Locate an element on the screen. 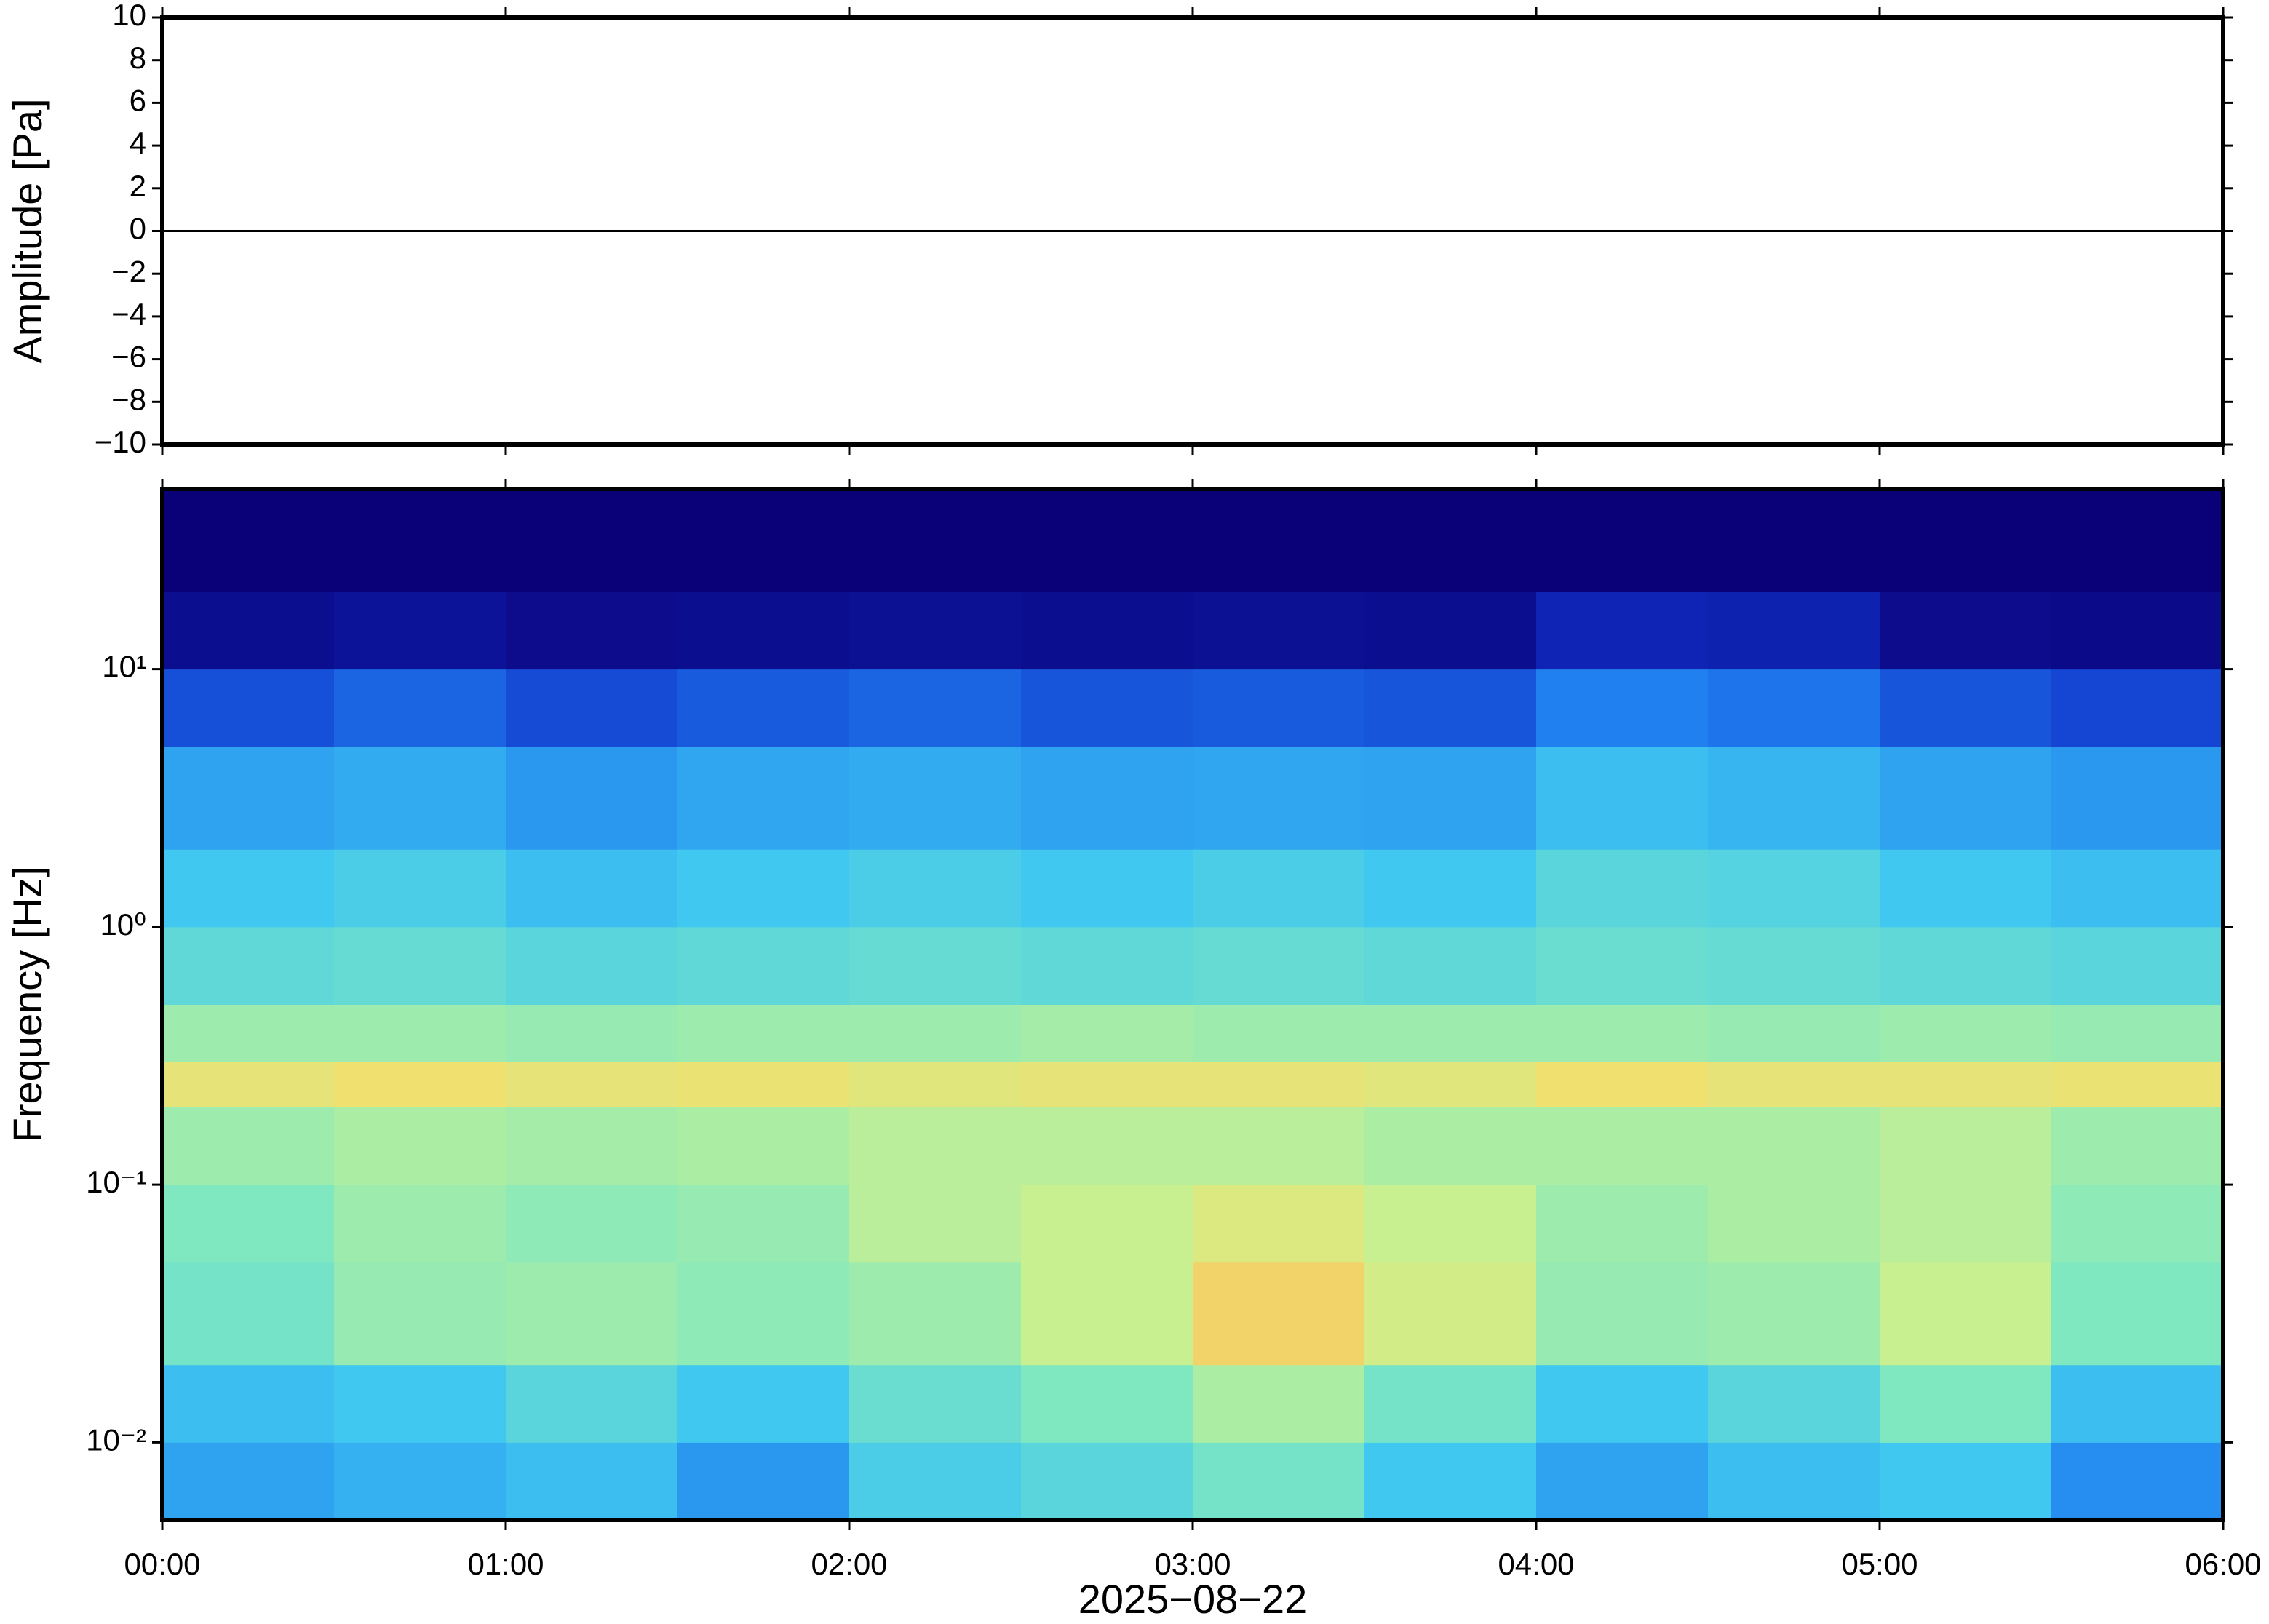 The image size is (2269, 1624). y-tick-label: 0 is located at coordinates (138, 229).